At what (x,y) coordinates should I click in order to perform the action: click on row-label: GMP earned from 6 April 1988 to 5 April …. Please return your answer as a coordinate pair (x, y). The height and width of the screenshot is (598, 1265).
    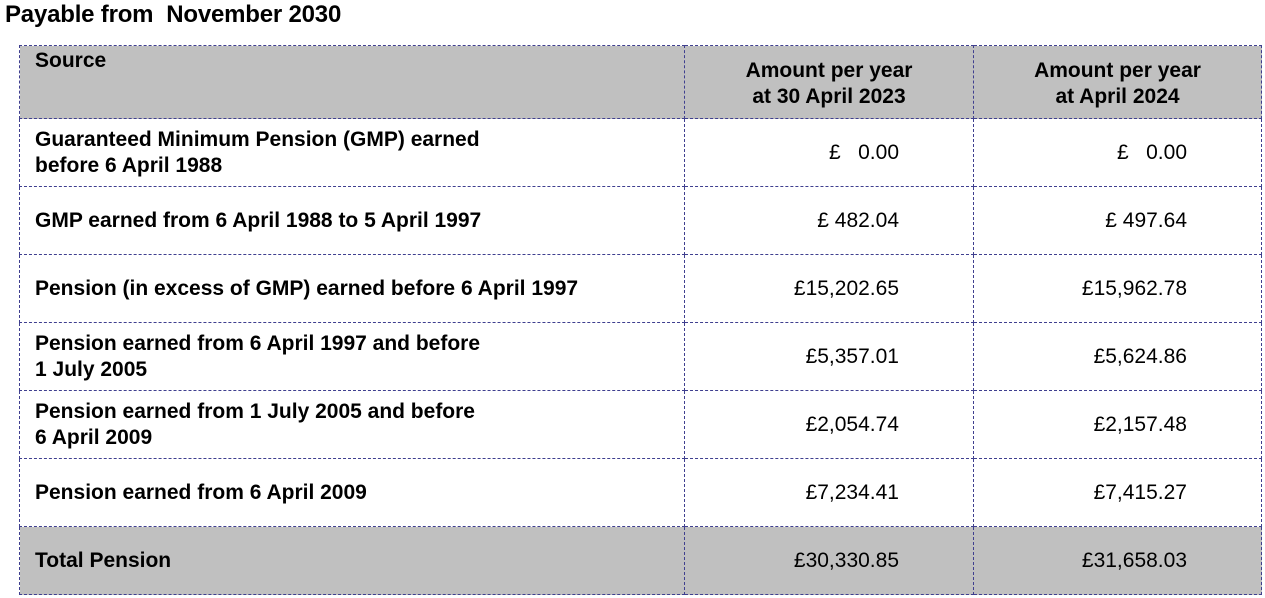
    Looking at the image, I should click on (352, 220).